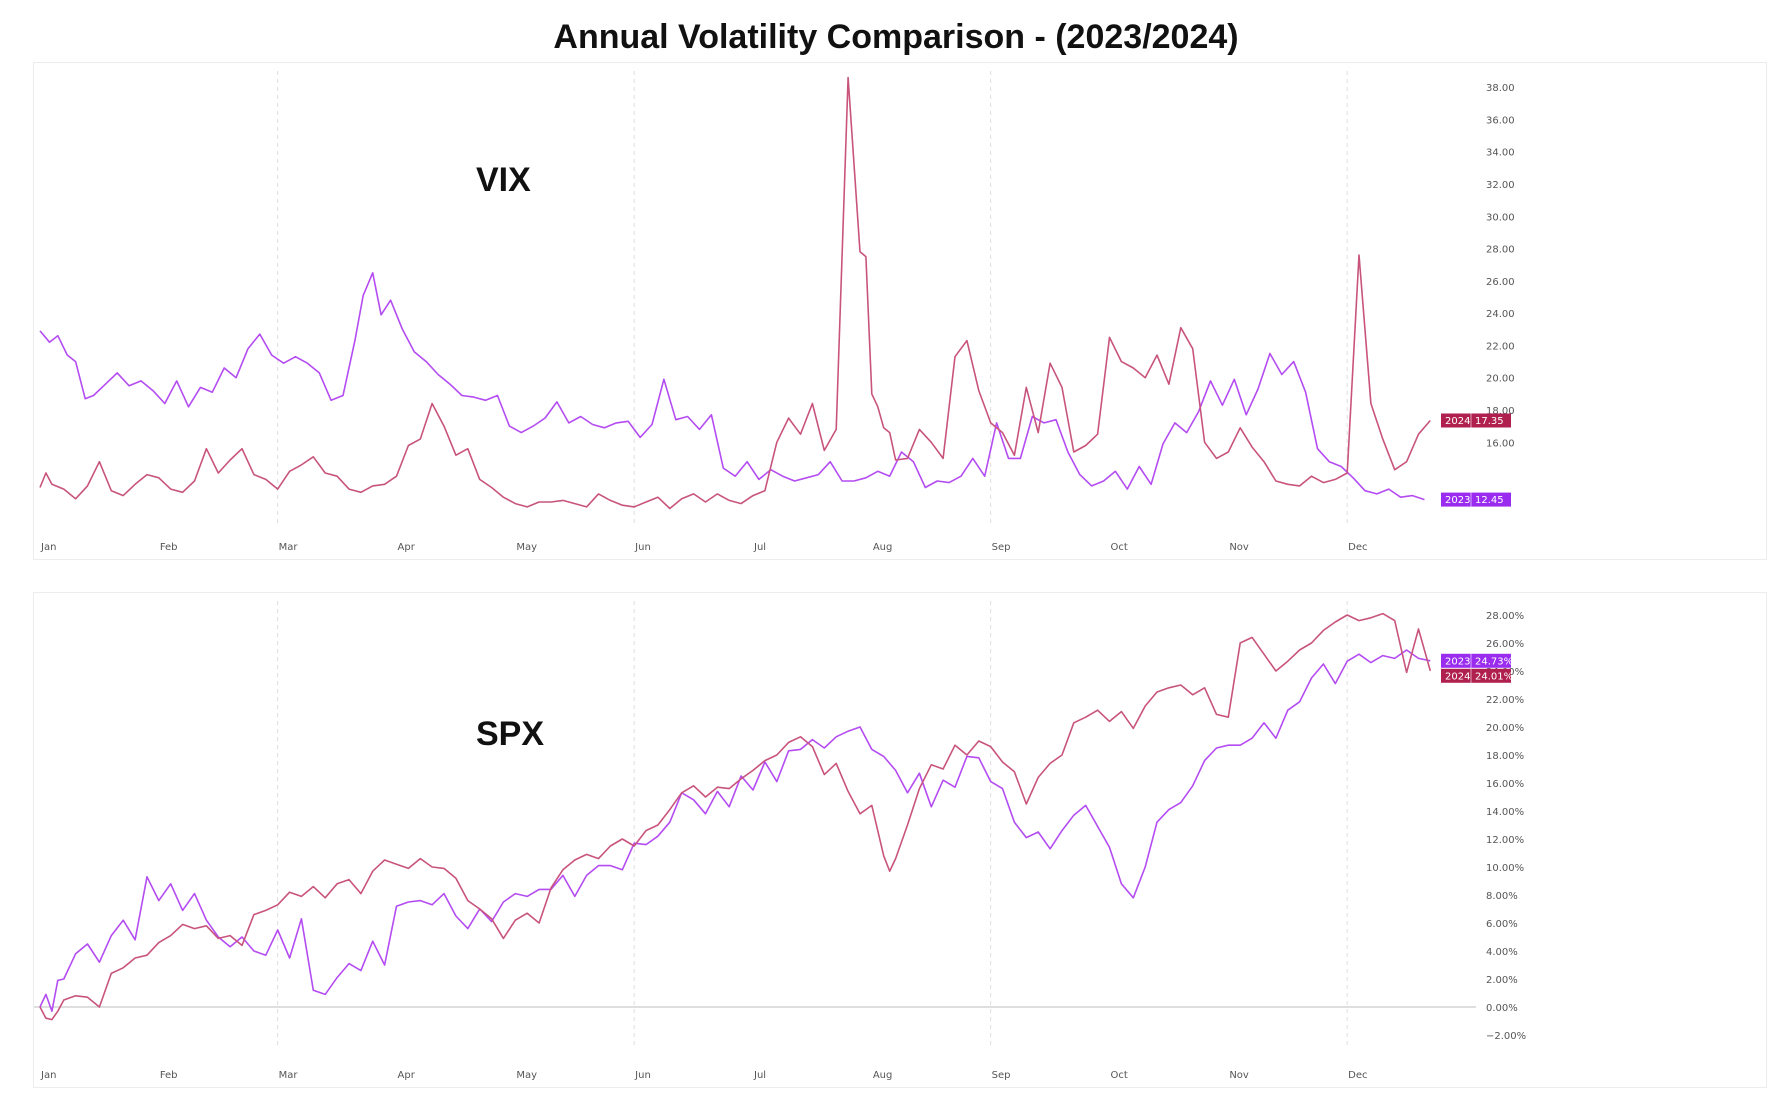 The width and height of the screenshot is (1792, 1108). Describe the element at coordinates (510, 734) in the screenshot. I see `spx-symbol-label: SPX` at that location.